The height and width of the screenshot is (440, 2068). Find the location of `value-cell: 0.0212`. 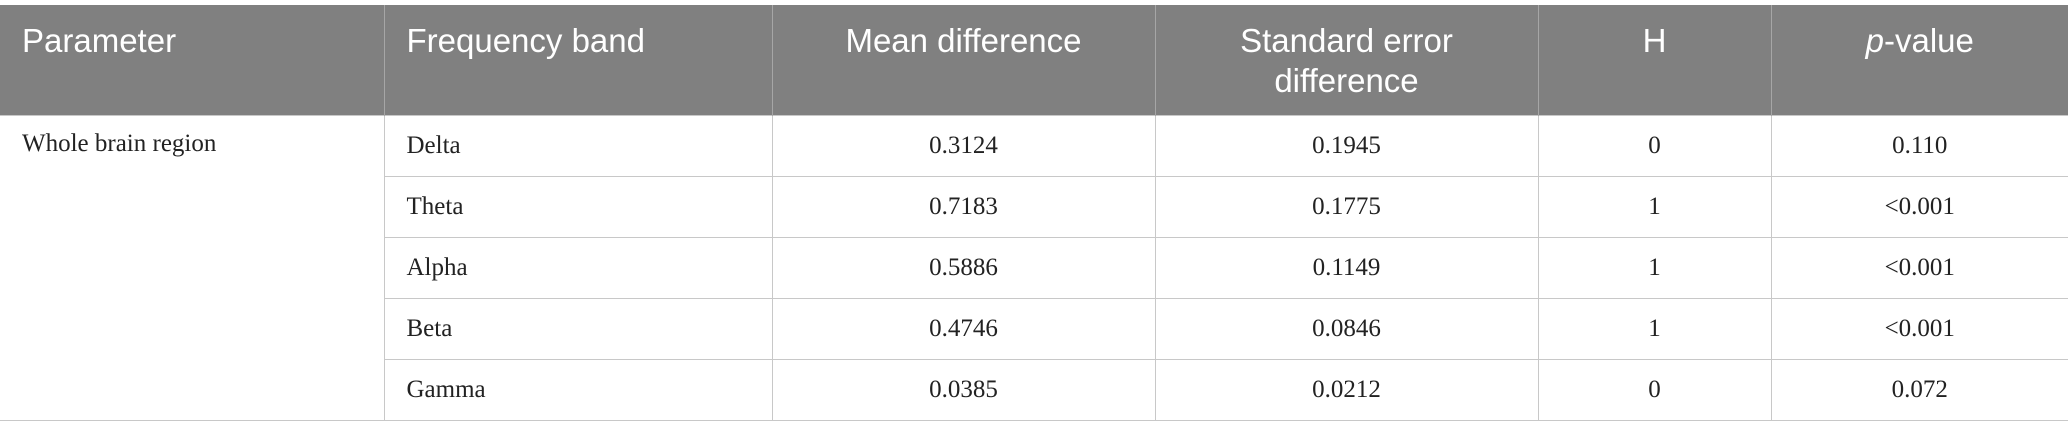

value-cell: 0.0212 is located at coordinates (1346, 389).